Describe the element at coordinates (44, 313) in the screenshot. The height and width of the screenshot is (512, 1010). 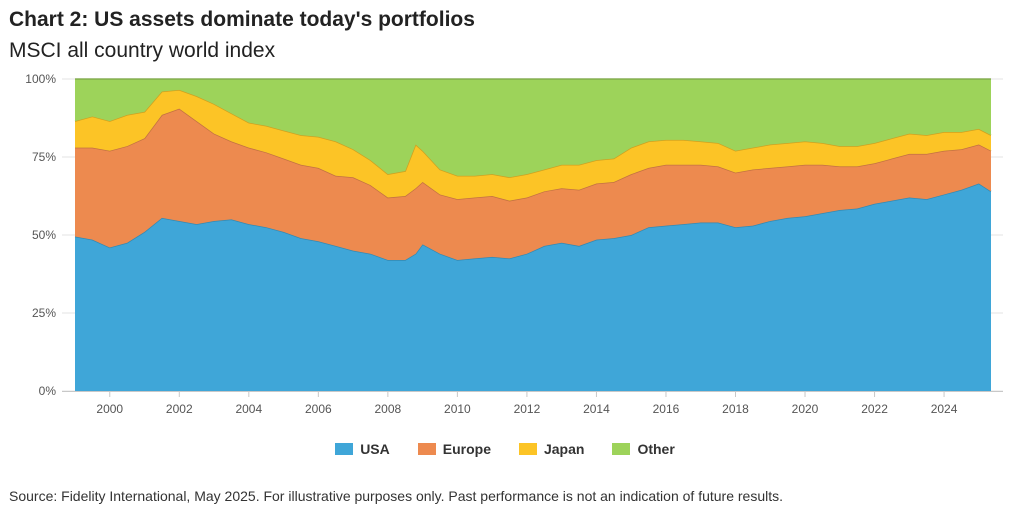
I see `y-tick-label: 25%` at that location.